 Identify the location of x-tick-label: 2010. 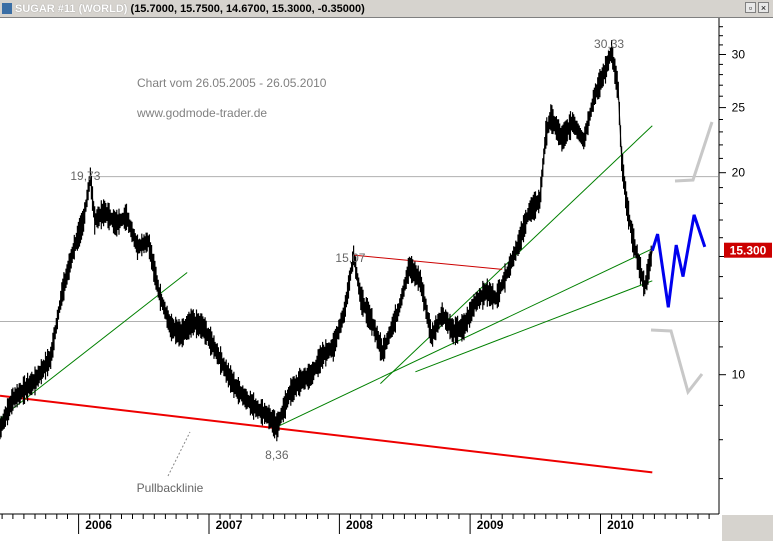
(620, 525).